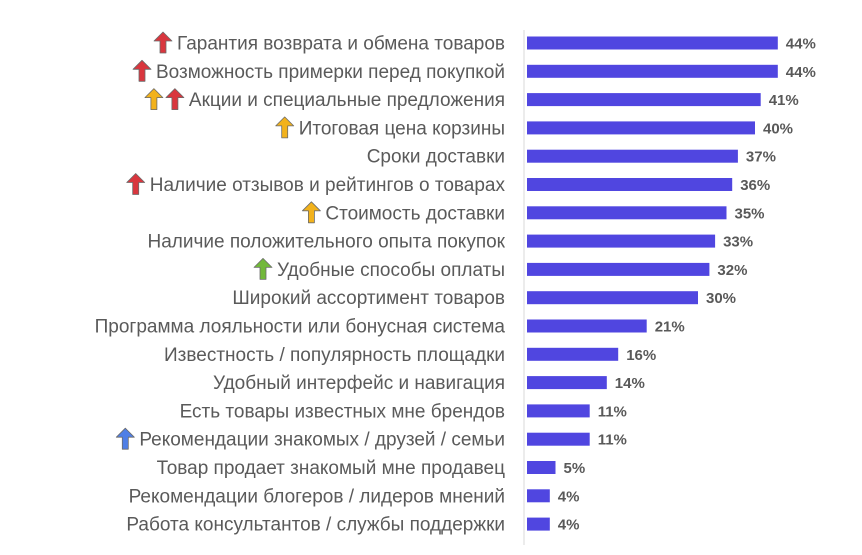 This screenshot has height=555, width=862. I want to click on chart-row: 30% Широкий ассортимент товаров, so click(484, 298).